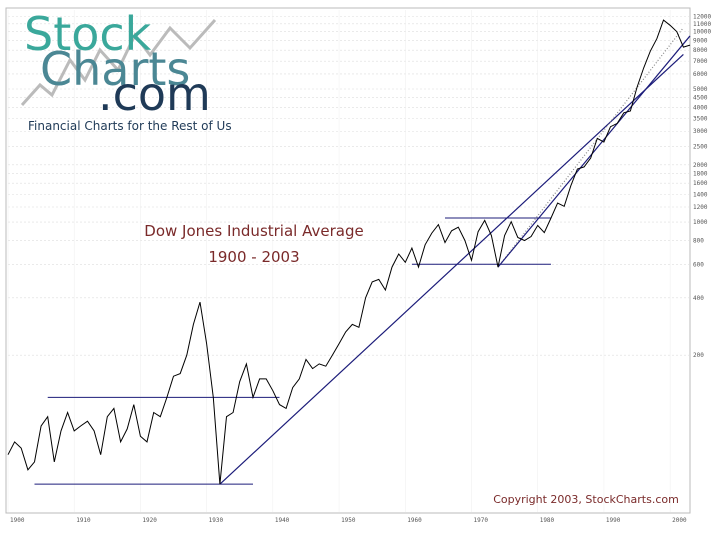 This screenshot has height=540, width=720. What do you see at coordinates (700, 173) in the screenshot?
I see `y-tick-label: 1800` at bounding box center [700, 173].